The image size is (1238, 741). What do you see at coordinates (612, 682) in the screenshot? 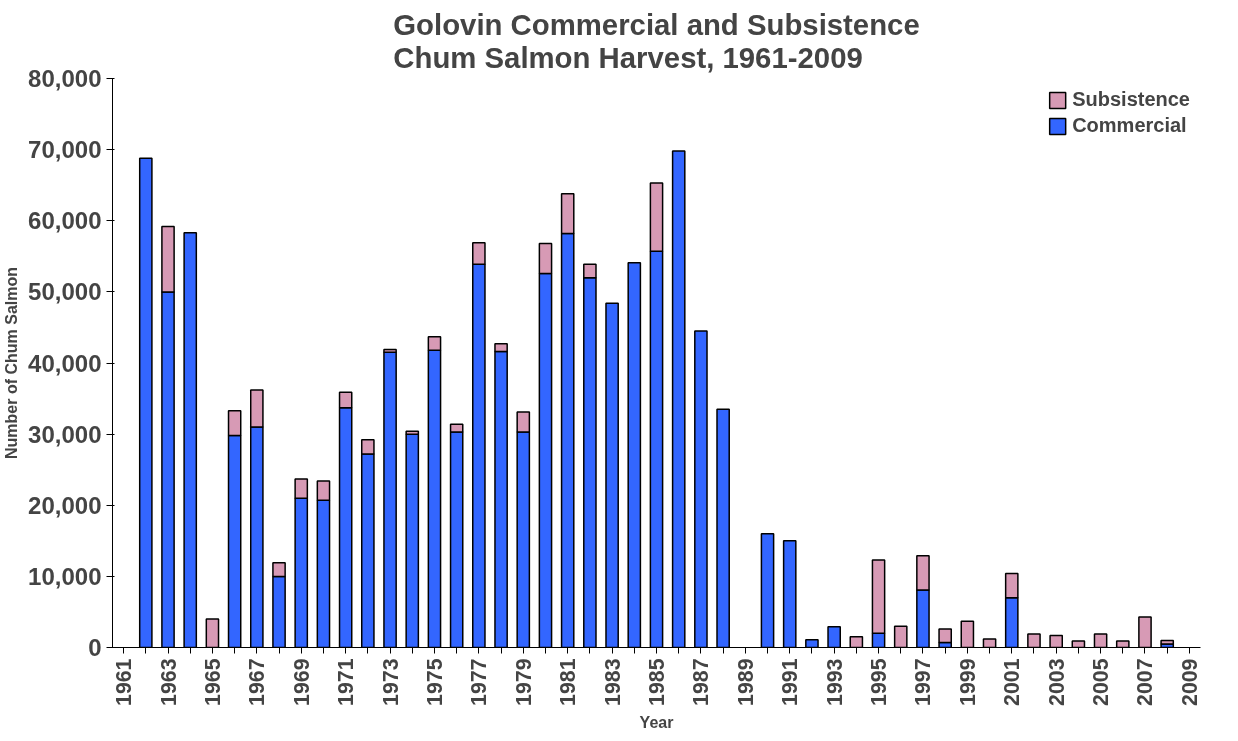
I see `x-tick-label: 1983` at bounding box center [612, 682].